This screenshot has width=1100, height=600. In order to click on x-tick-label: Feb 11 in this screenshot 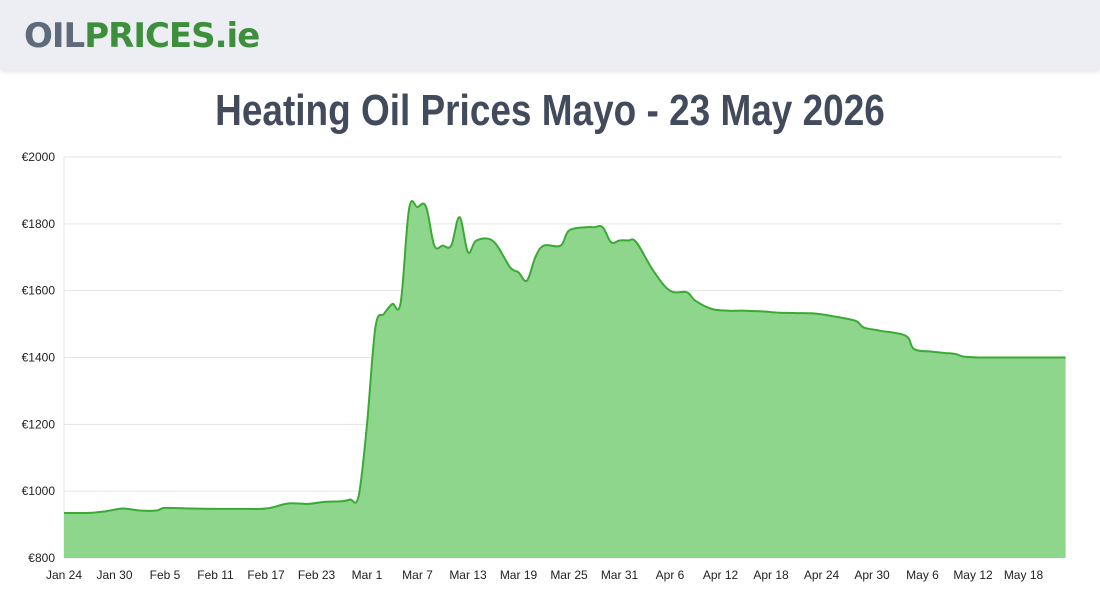, I will do `click(215, 575)`.